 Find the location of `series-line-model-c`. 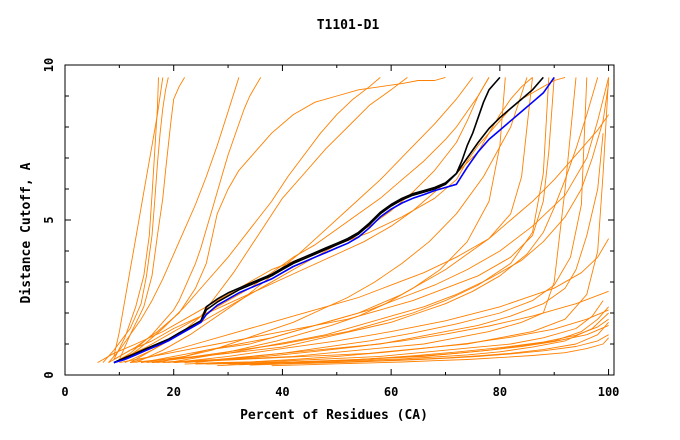

series-line-model-c is located at coordinates (151, 218).